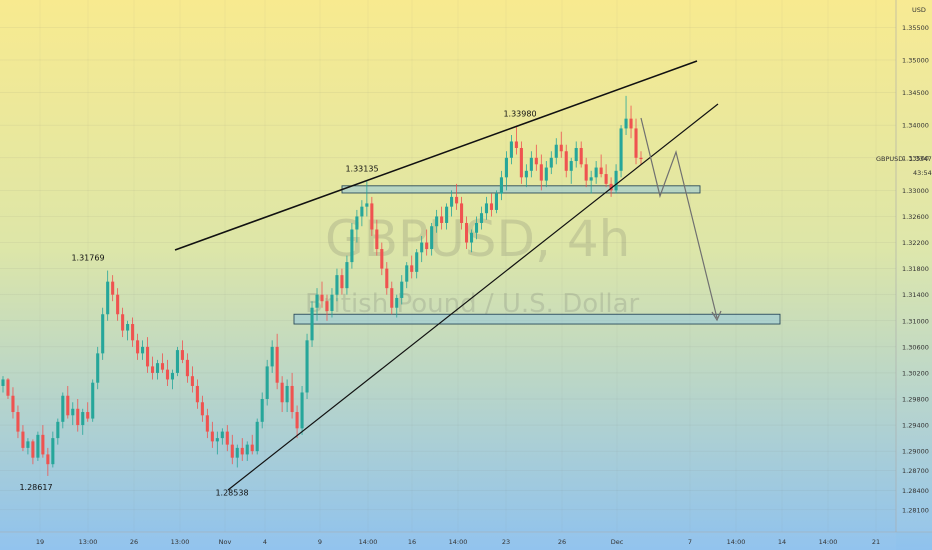  Describe the element at coordinates (915, 93) in the screenshot. I see `y-tick-label: 1.34500` at that location.